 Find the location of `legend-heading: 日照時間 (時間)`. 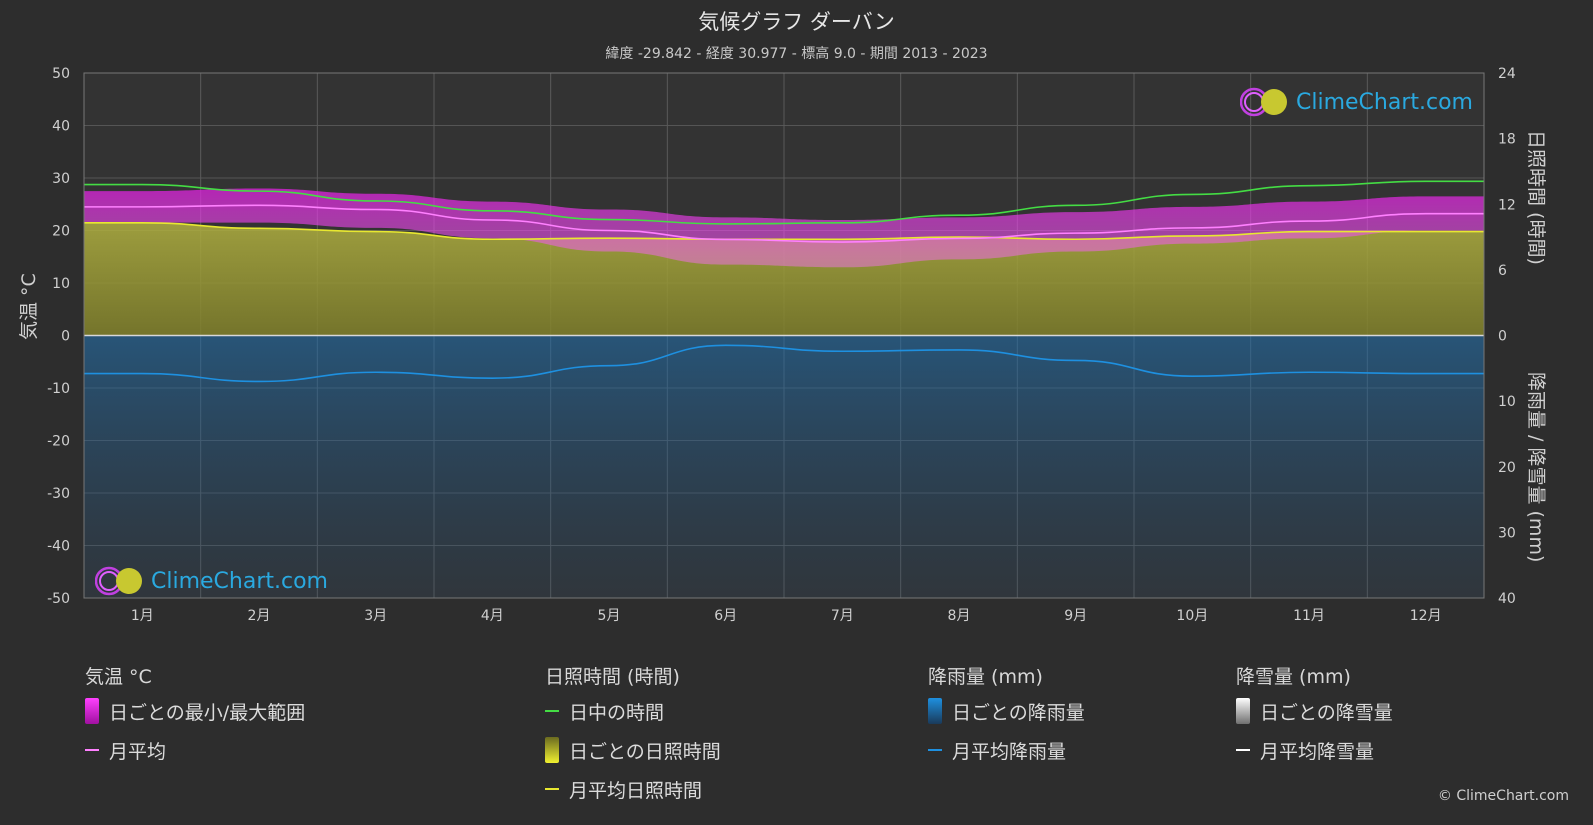

legend-heading: 日照時間 (時間) is located at coordinates (612, 677).